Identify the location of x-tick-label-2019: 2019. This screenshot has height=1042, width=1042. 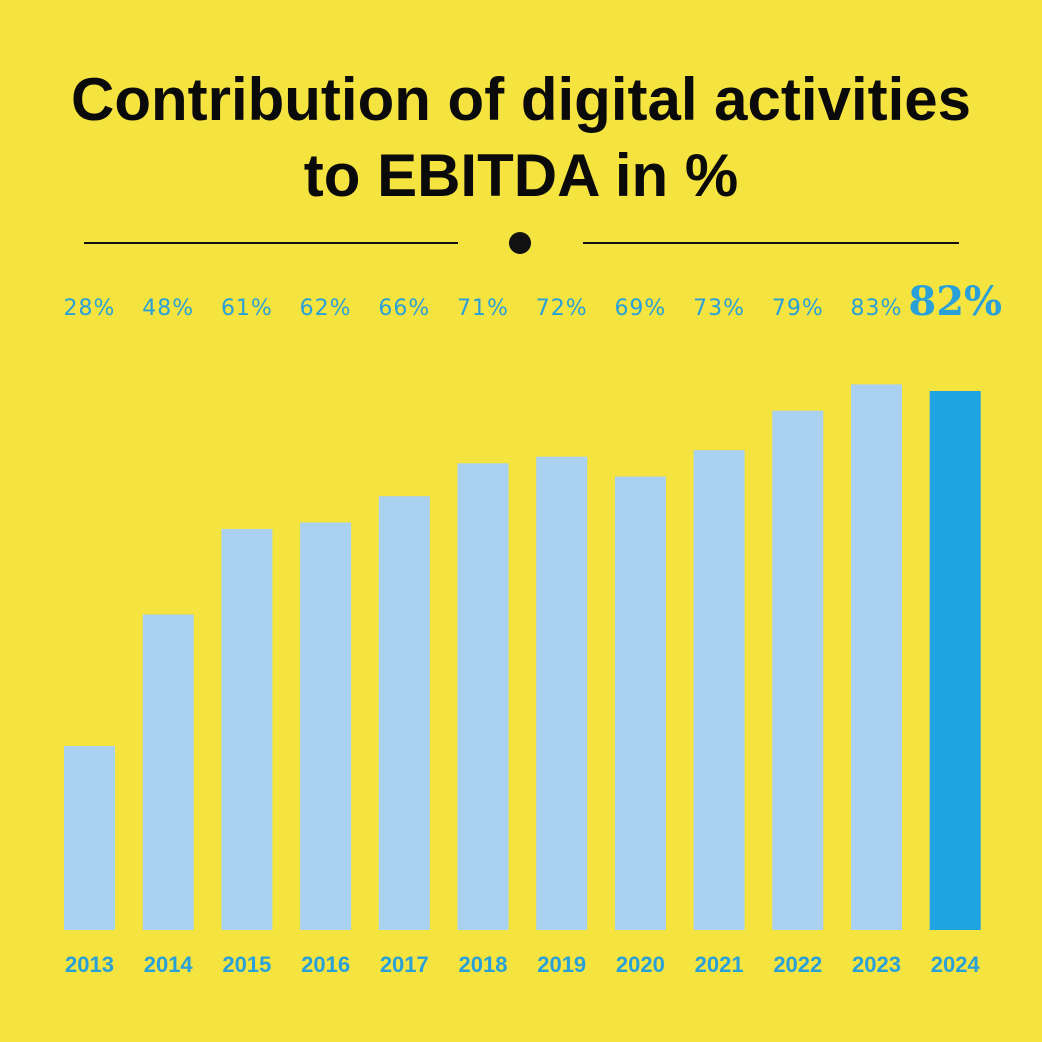
(561, 964).